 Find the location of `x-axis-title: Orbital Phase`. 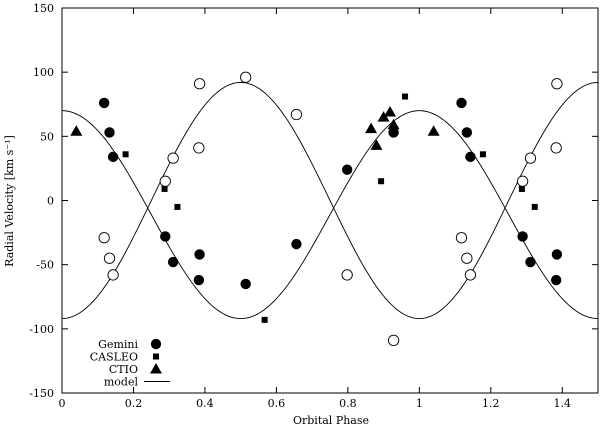

x-axis-title: Orbital Phase is located at coordinates (331, 420).